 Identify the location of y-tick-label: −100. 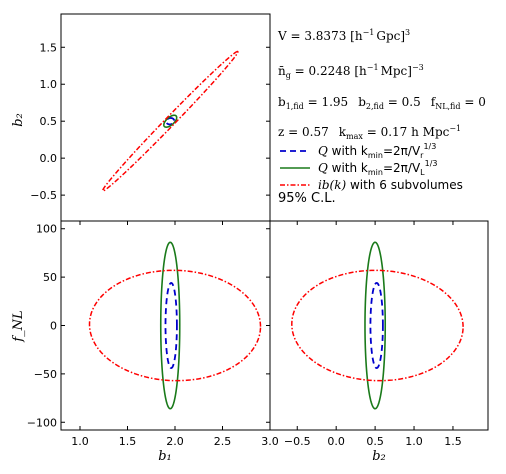
(42, 422).